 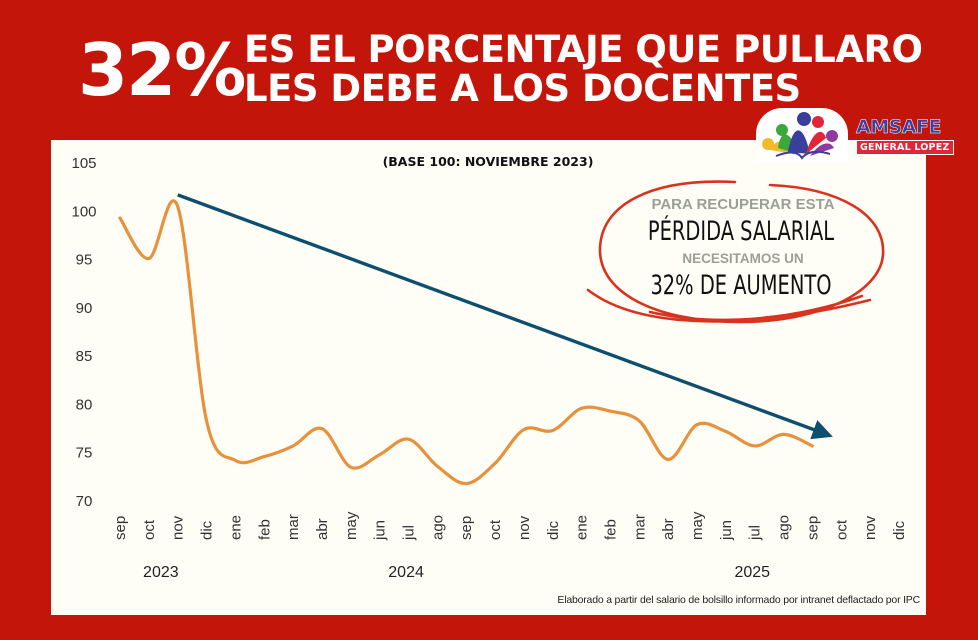 I want to click on headline-line-1: ES EL PORCENTAJE QUE PULLARO, so click(x=583, y=49).